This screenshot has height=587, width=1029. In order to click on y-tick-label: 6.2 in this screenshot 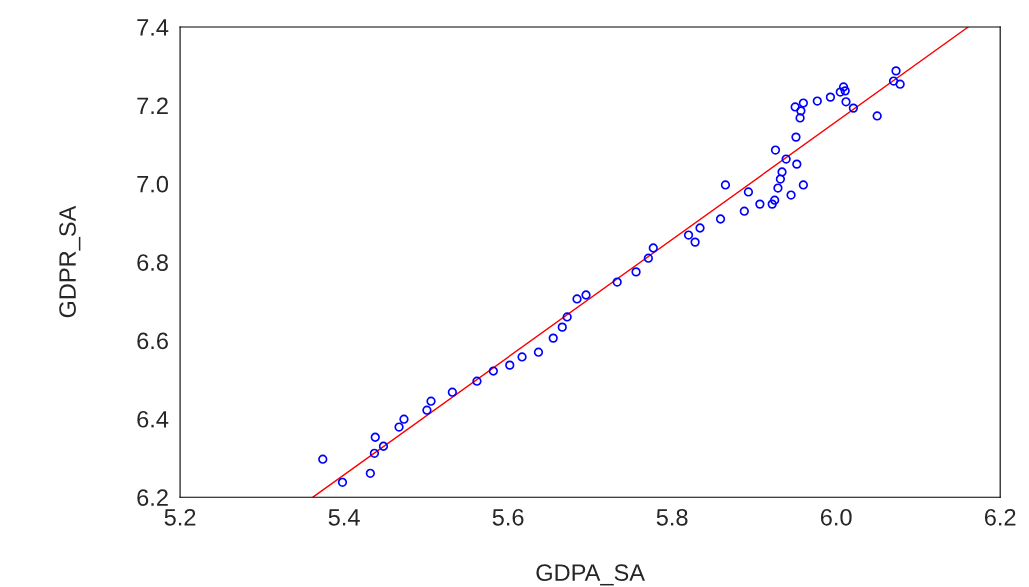, I will do `click(152, 497)`.